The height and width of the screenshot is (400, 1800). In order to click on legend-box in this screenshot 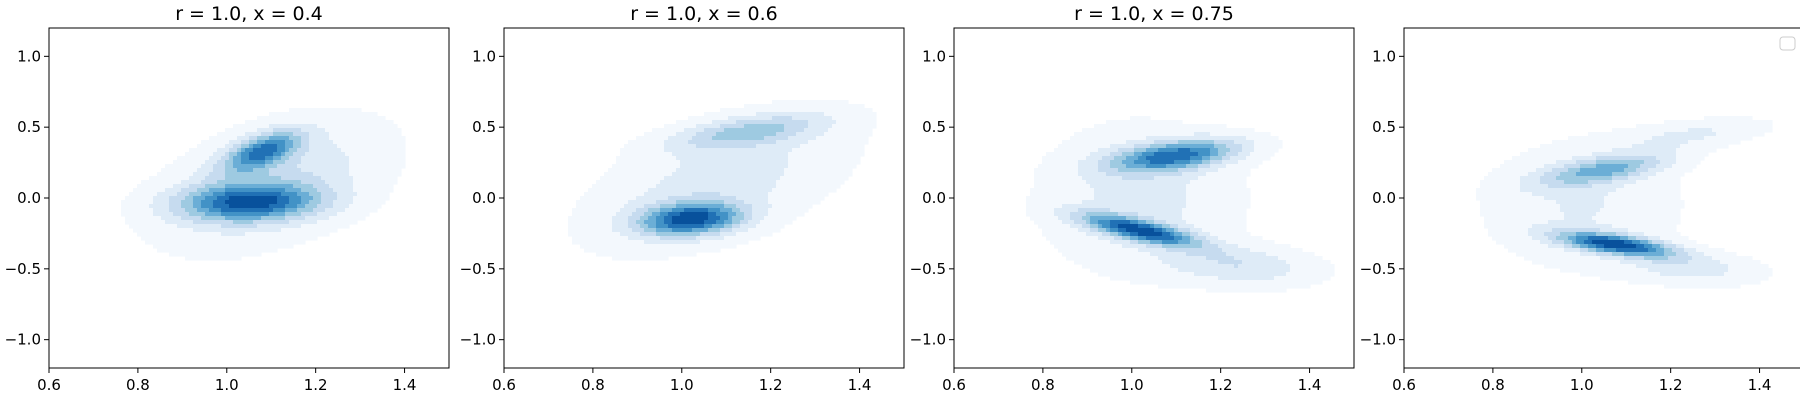, I will do `click(1787, 43)`.